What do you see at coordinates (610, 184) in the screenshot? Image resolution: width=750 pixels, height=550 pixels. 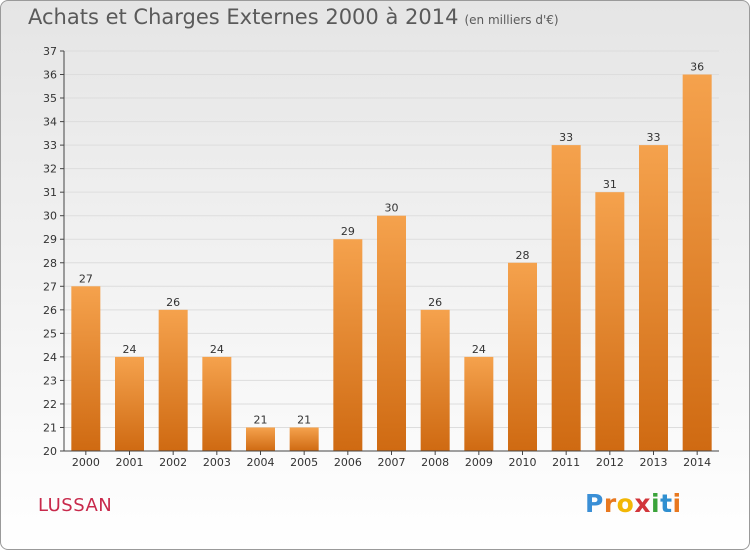 I see `data-label: 31` at bounding box center [610, 184].